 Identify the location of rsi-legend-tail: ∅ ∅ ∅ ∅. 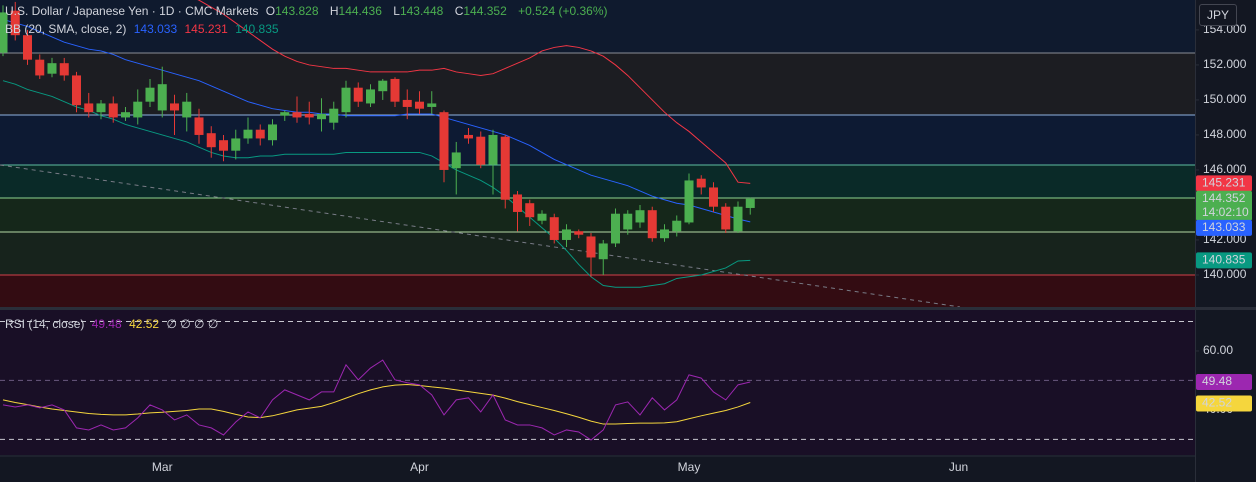
(192, 324).